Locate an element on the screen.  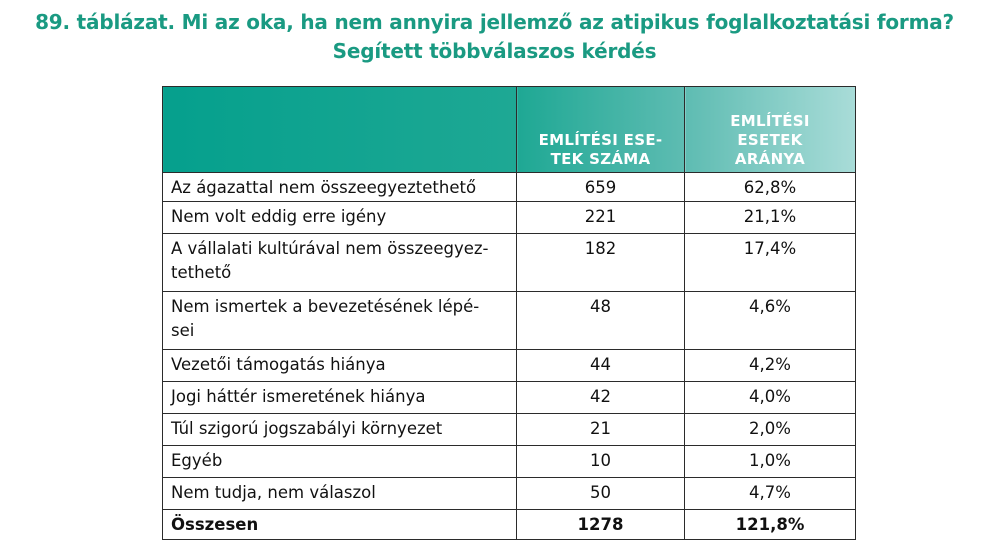
table-row: Egyéb 10 1,0% is located at coordinates (509, 461).